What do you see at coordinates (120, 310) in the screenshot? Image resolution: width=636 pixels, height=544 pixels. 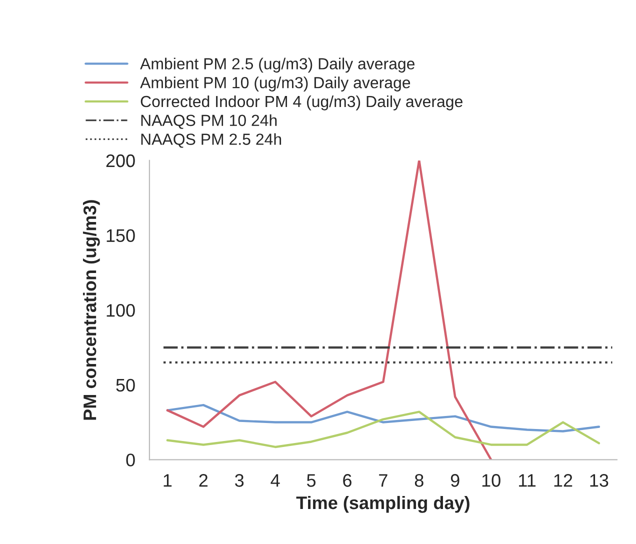 I see `y-tick-label: 100` at bounding box center [120, 310].